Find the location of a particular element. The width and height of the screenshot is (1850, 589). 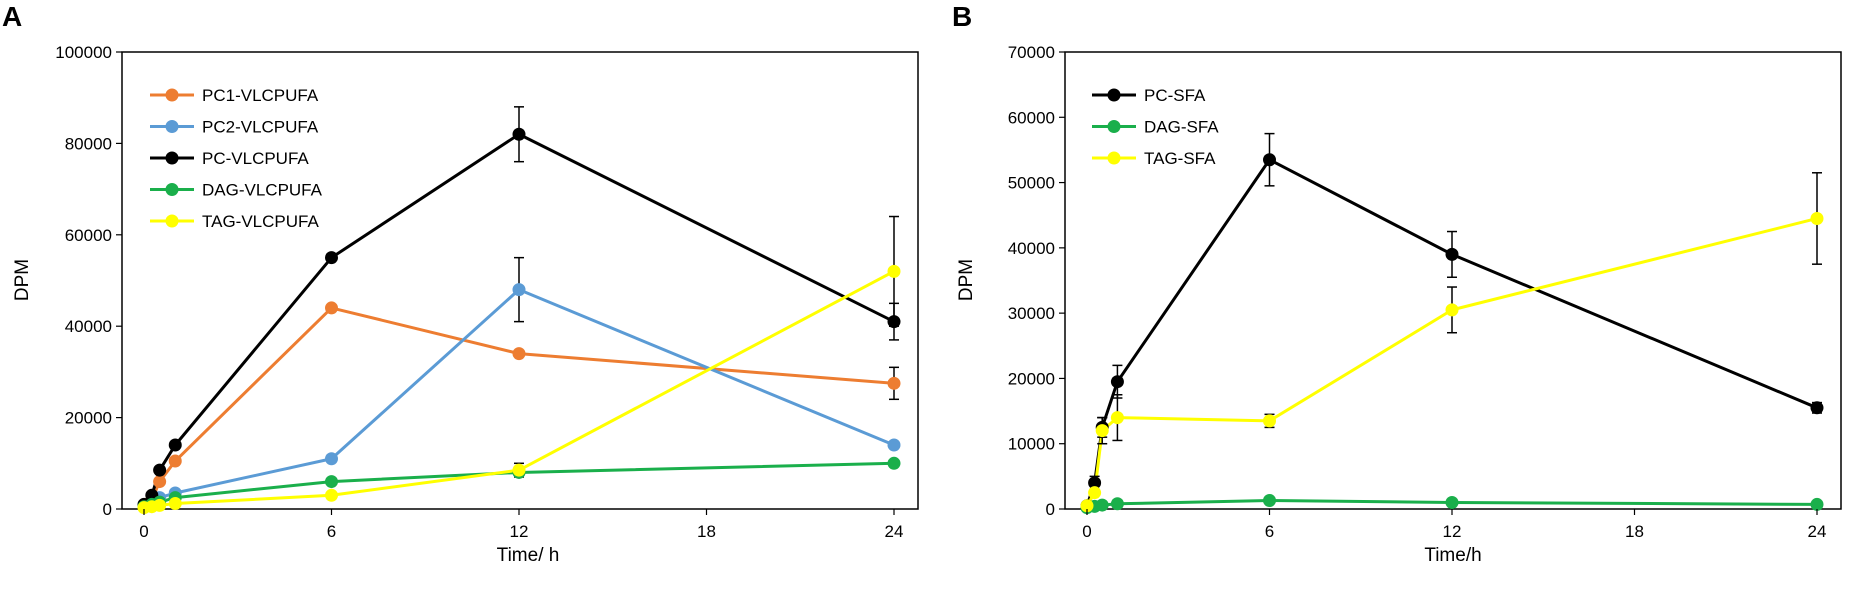

y-tick-label: 10000 is located at coordinates (1031, 444).